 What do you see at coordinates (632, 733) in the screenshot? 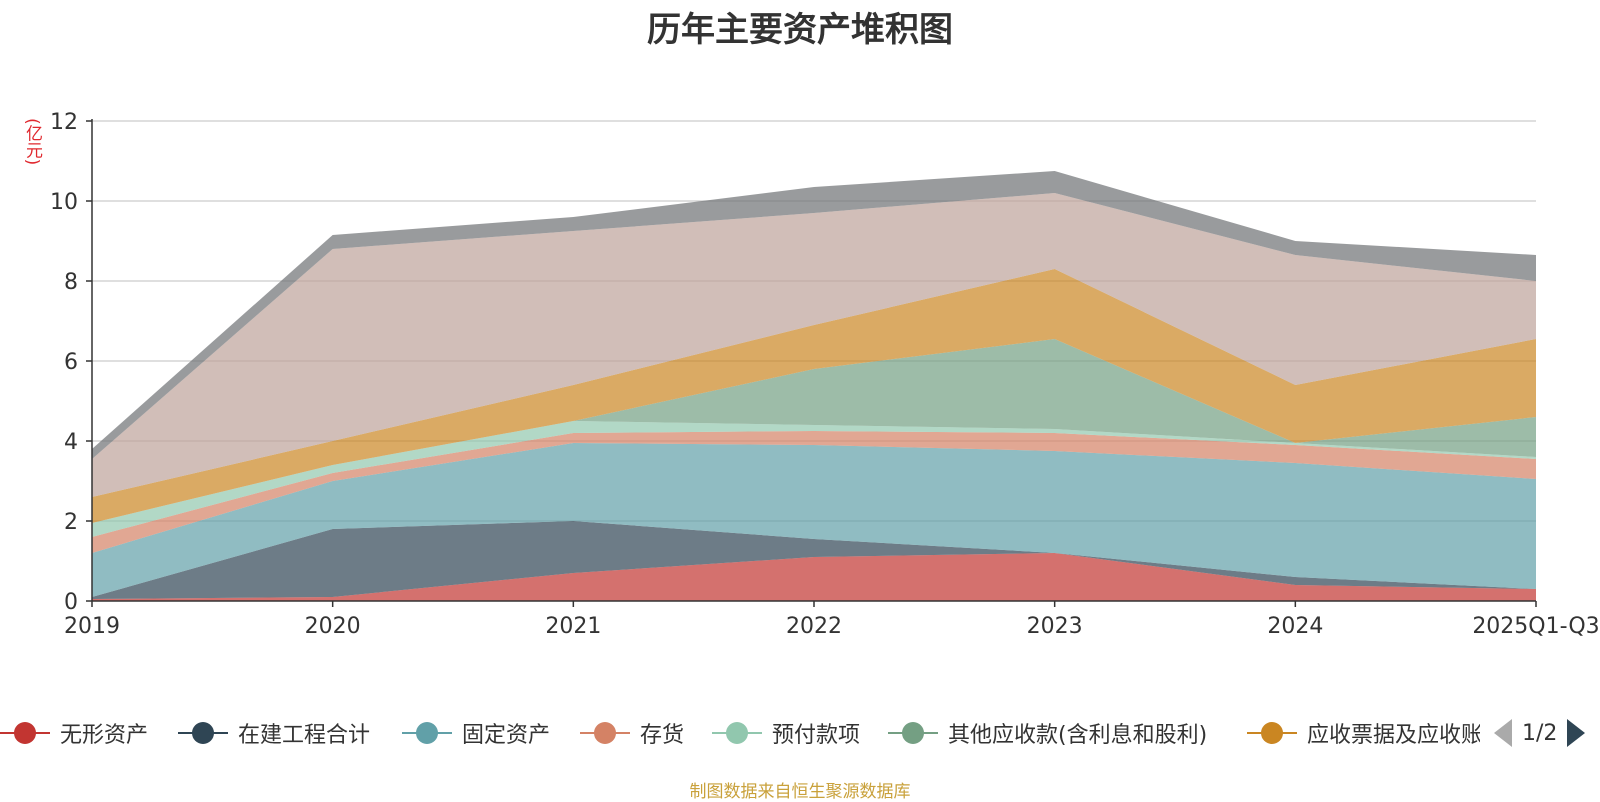
I see `legend-item: 存货` at bounding box center [632, 733].